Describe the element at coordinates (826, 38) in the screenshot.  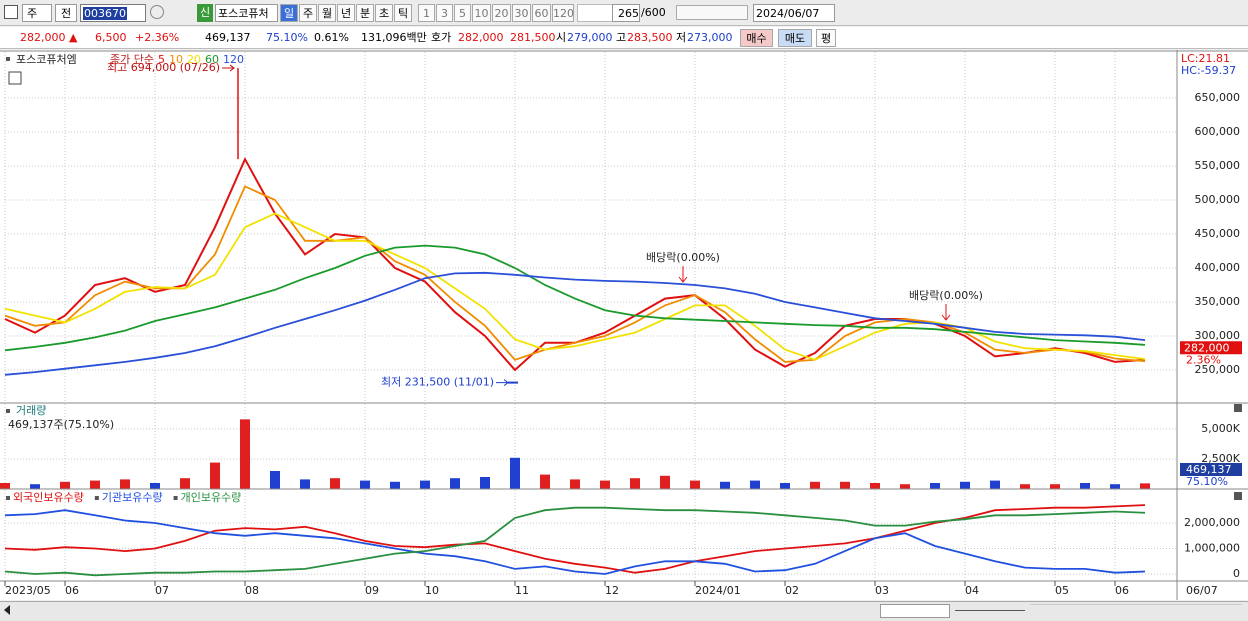
I see `avg-button: 평` at that location.